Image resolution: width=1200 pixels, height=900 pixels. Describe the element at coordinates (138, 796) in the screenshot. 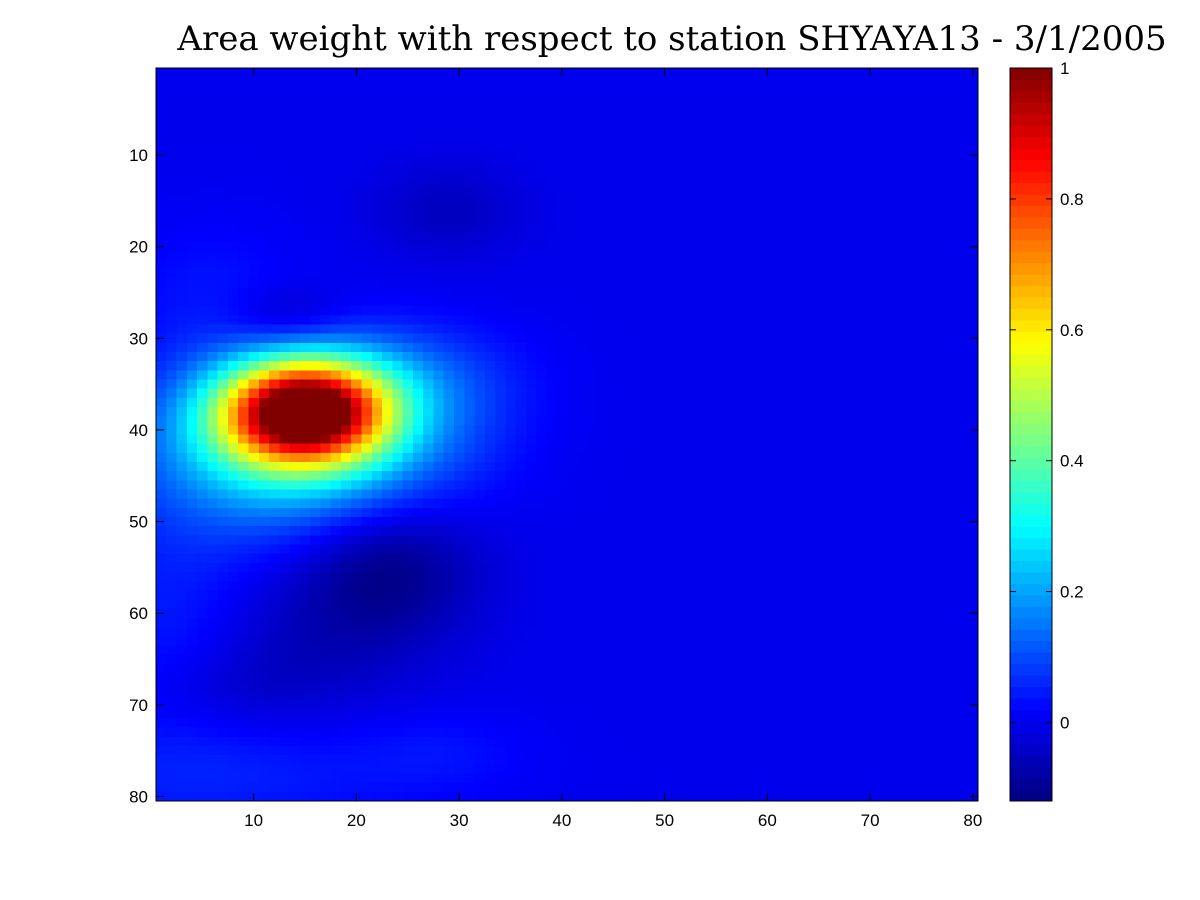

I see `y-tick-label: 80` at that location.